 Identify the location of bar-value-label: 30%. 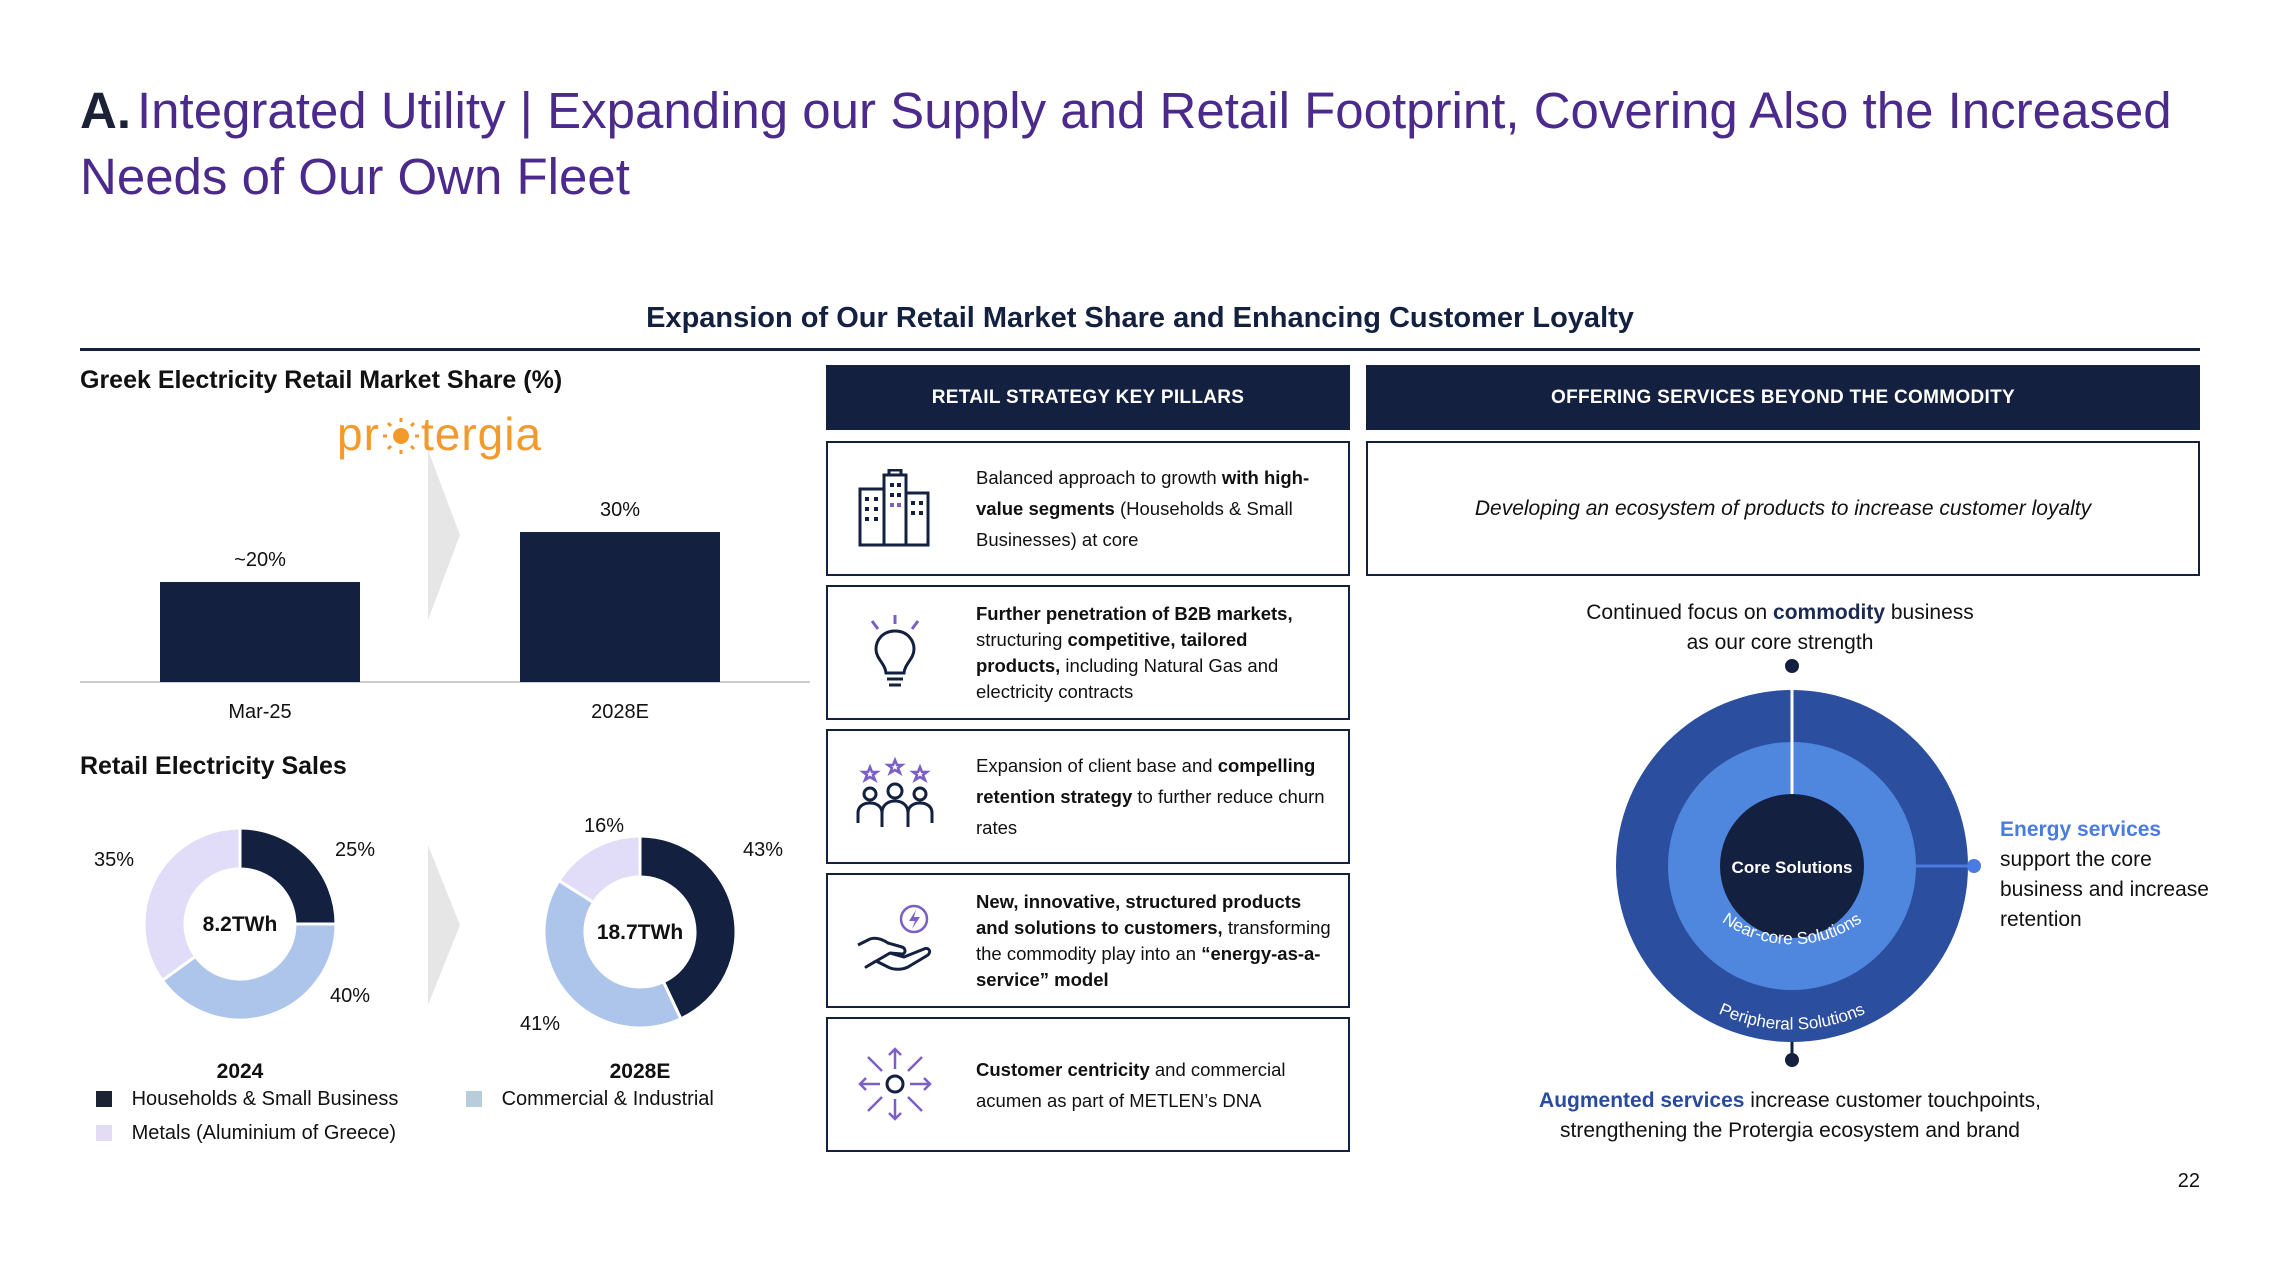
(620, 510).